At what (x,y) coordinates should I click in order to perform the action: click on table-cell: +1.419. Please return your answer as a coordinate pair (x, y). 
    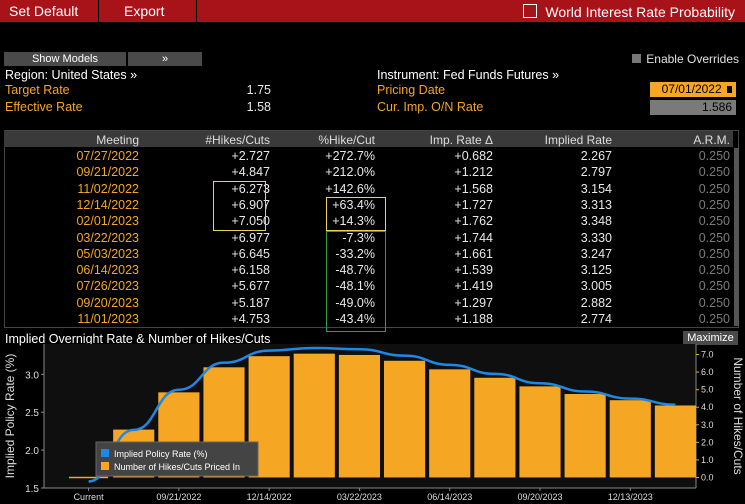
    Looking at the image, I should click on (473, 286).